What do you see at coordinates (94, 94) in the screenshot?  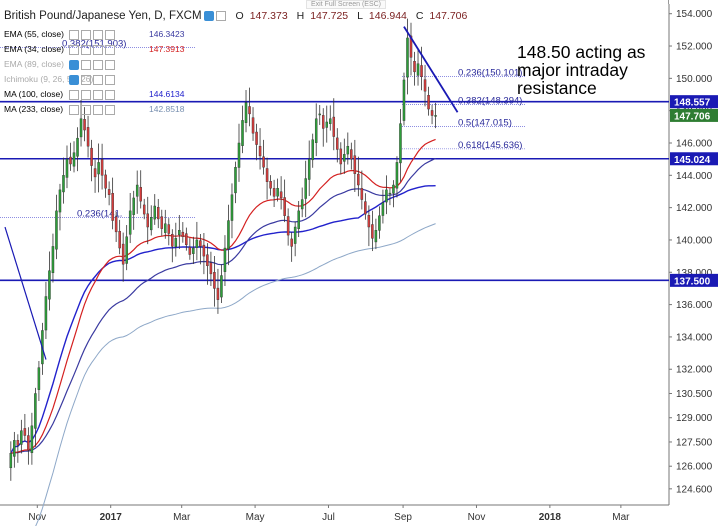 I see `indicator-row: MA (100, close) 144.6134` at bounding box center [94, 94].